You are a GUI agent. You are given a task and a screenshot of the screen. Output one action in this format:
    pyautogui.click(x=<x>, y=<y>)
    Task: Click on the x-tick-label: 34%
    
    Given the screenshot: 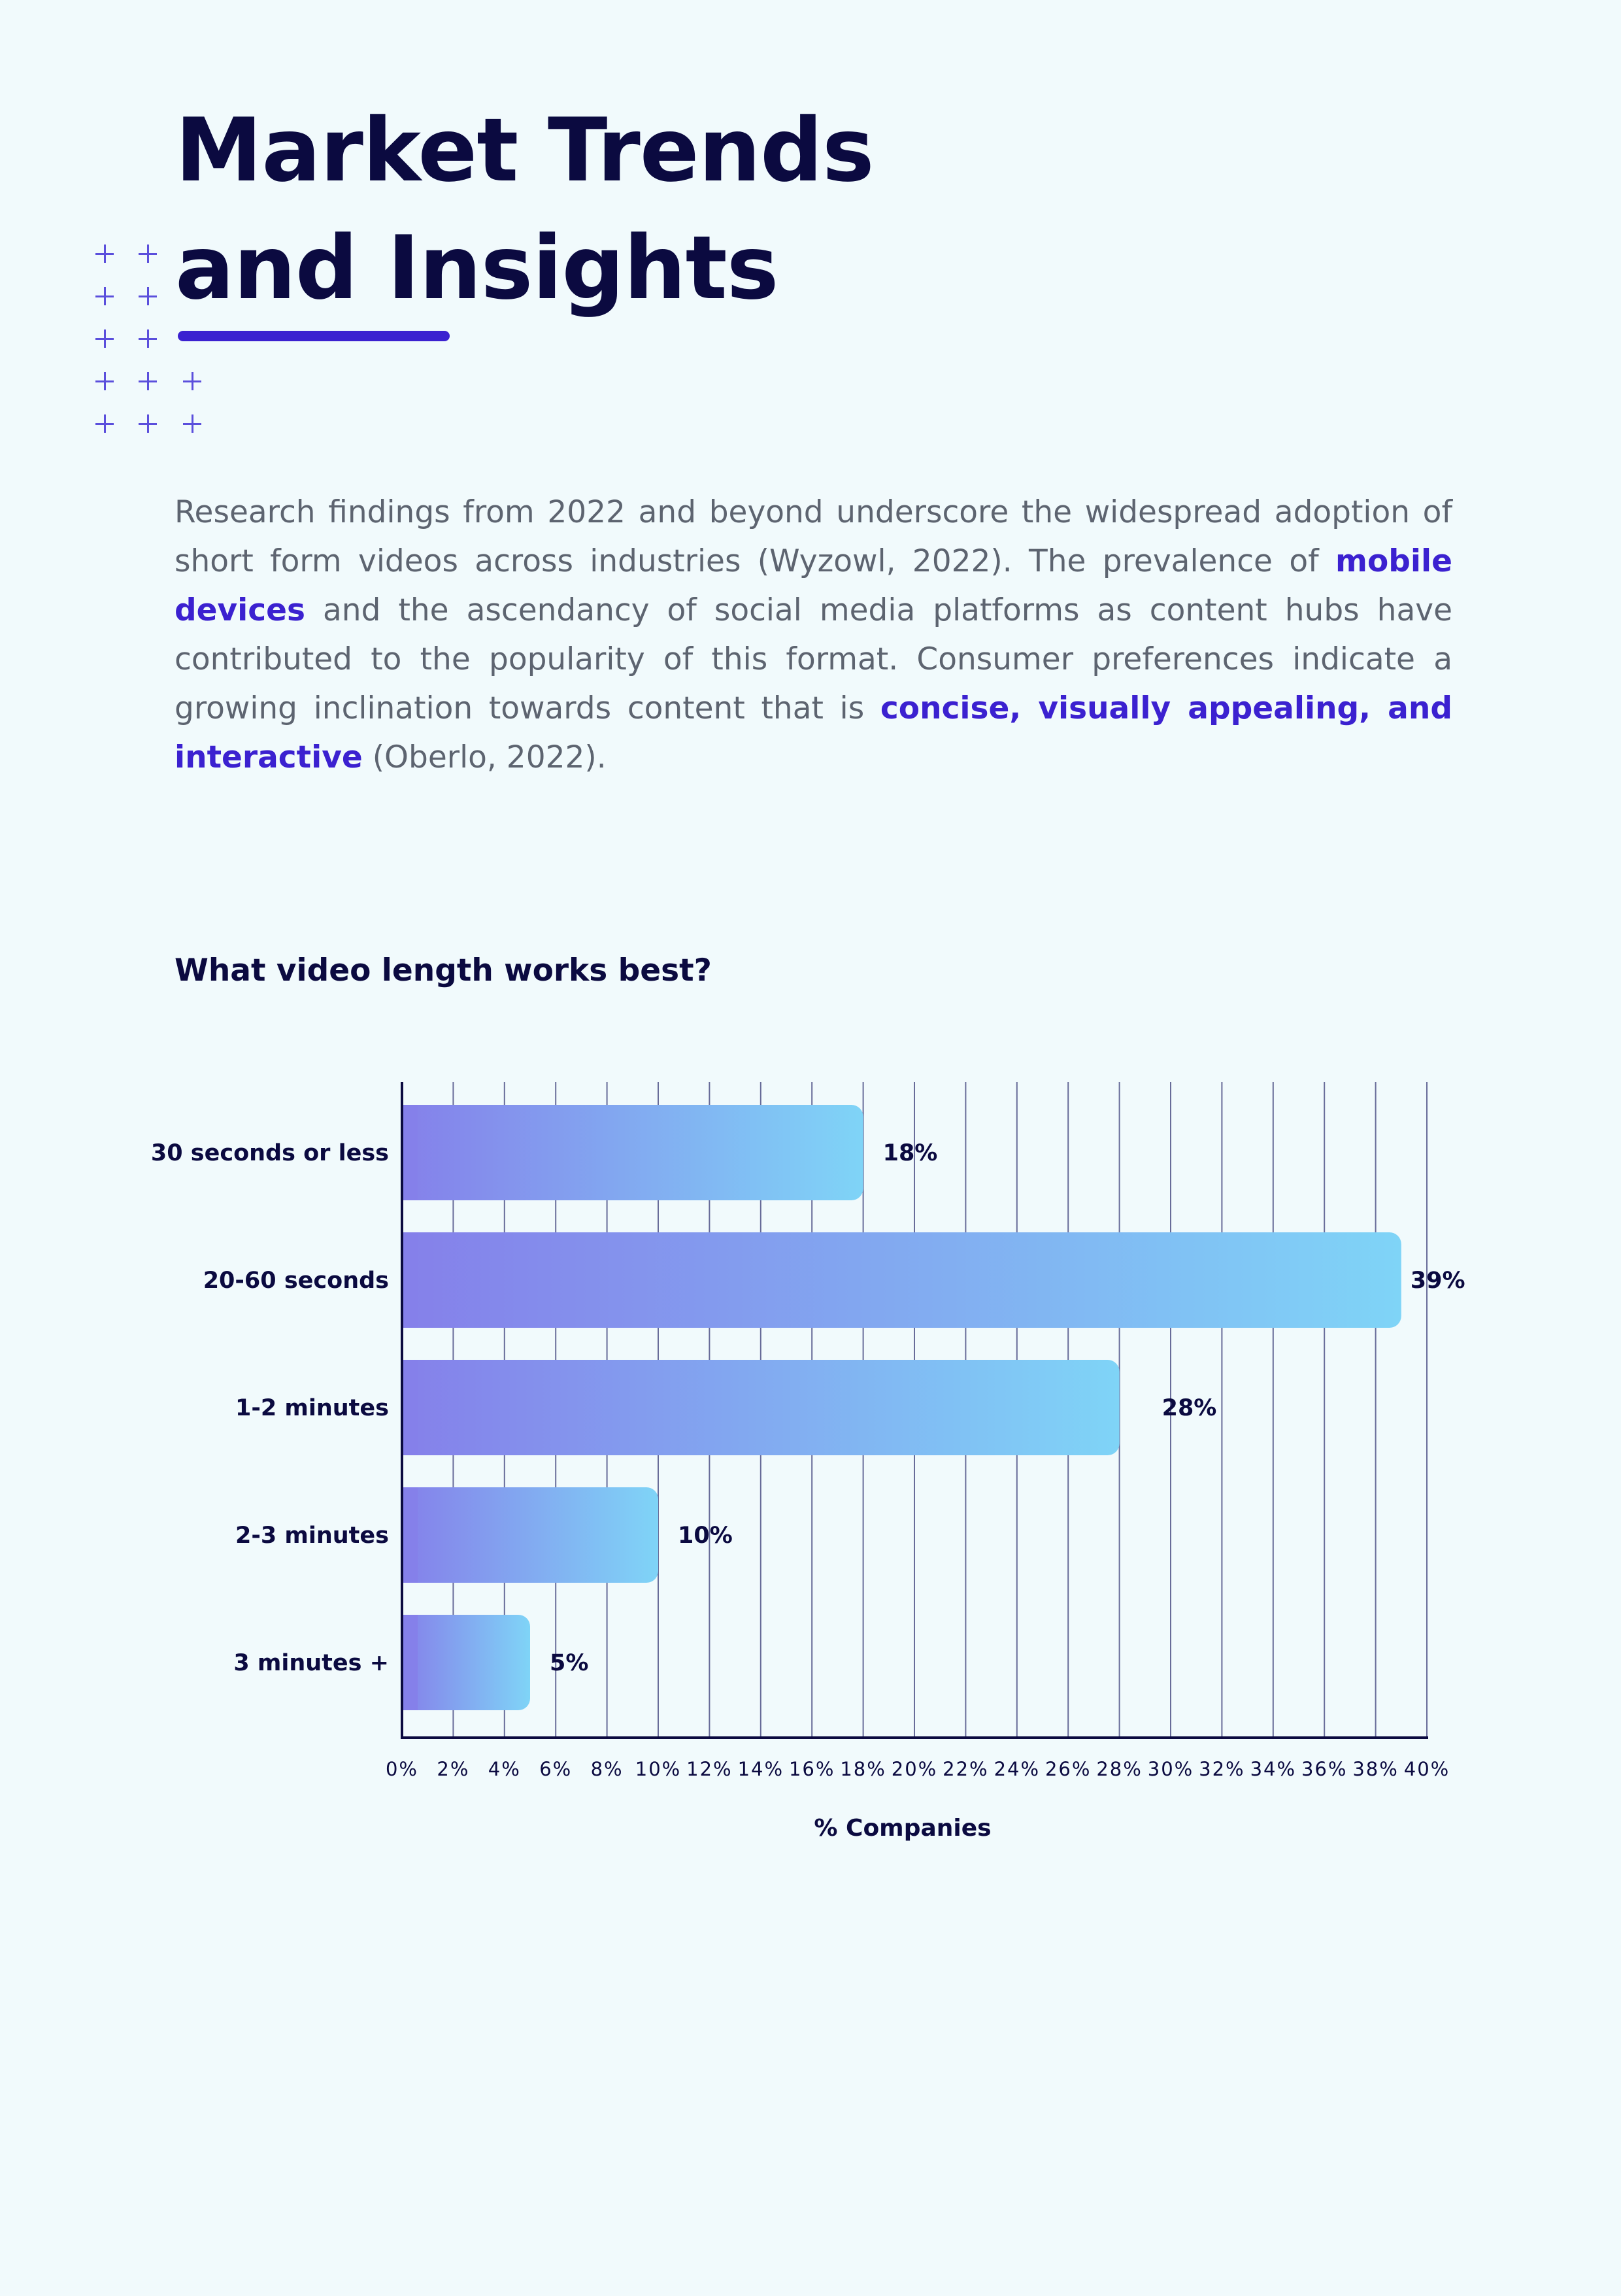 What is the action you would take?
    pyautogui.click(x=1273, y=1769)
    